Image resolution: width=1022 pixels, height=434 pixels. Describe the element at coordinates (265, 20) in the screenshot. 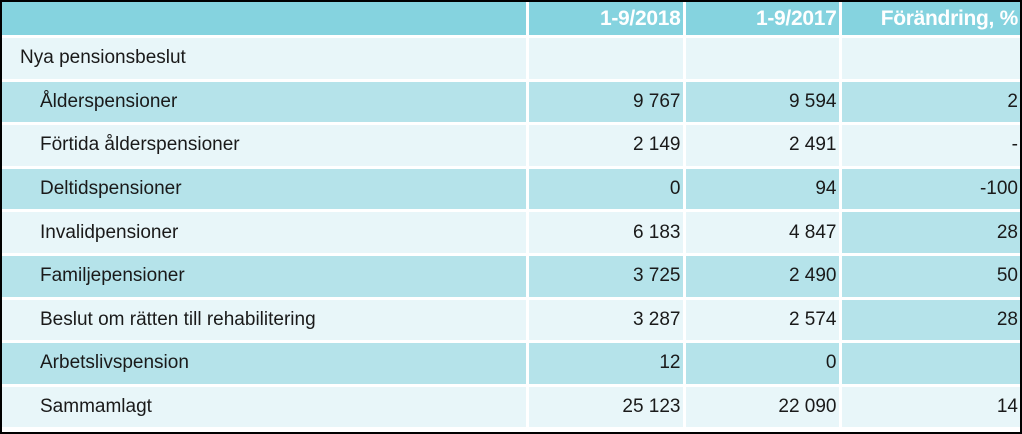

I see `header-empty` at that location.